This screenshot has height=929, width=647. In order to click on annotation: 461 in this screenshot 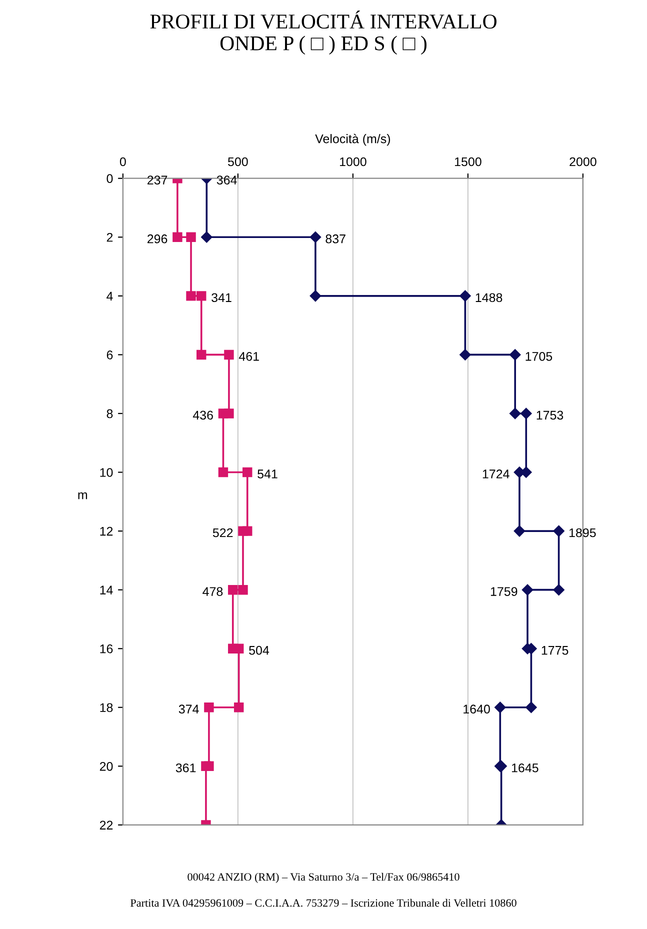, I will do `click(248, 356)`.